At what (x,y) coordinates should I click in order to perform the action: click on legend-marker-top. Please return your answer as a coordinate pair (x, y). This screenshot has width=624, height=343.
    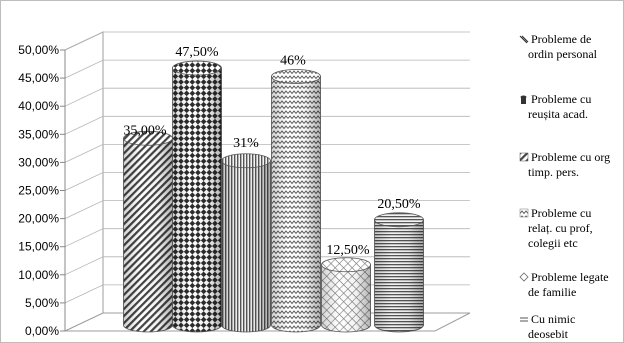
    Looking at the image, I should click on (523, 97).